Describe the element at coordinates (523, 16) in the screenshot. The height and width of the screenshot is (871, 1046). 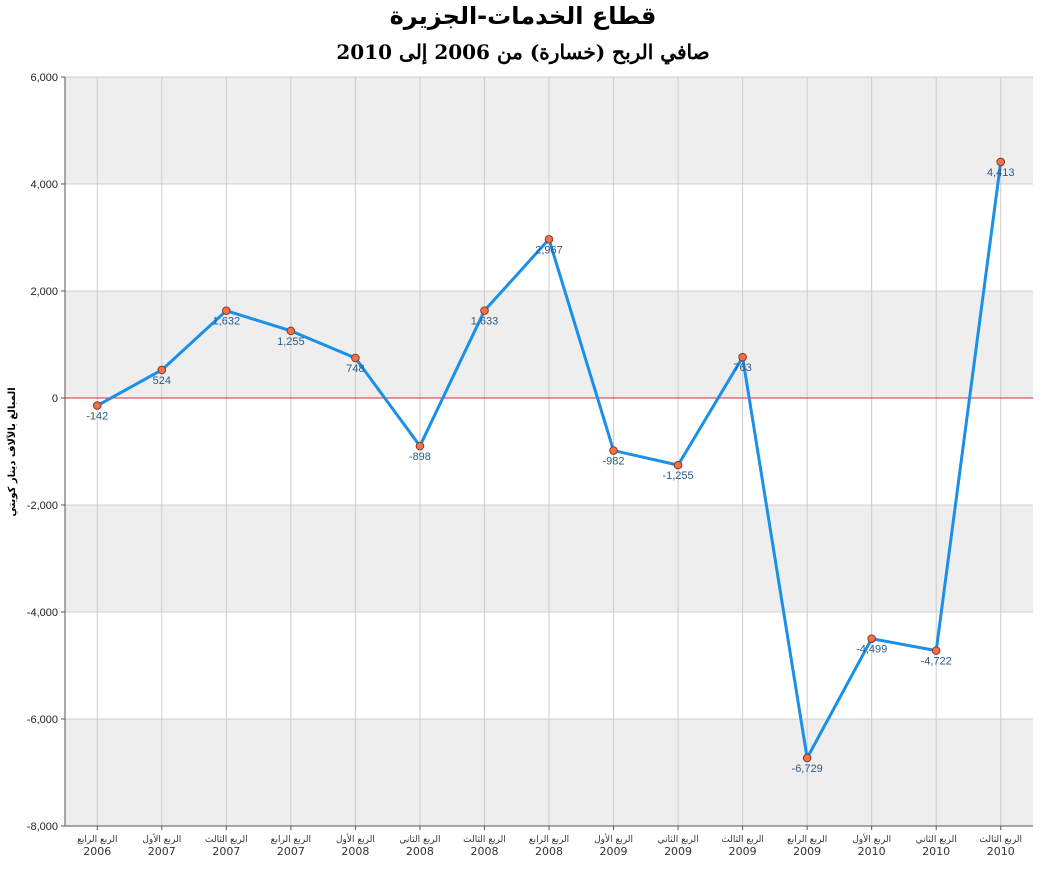
I see `chart-title: قطاع الخدمات-الجزيرة` at that location.